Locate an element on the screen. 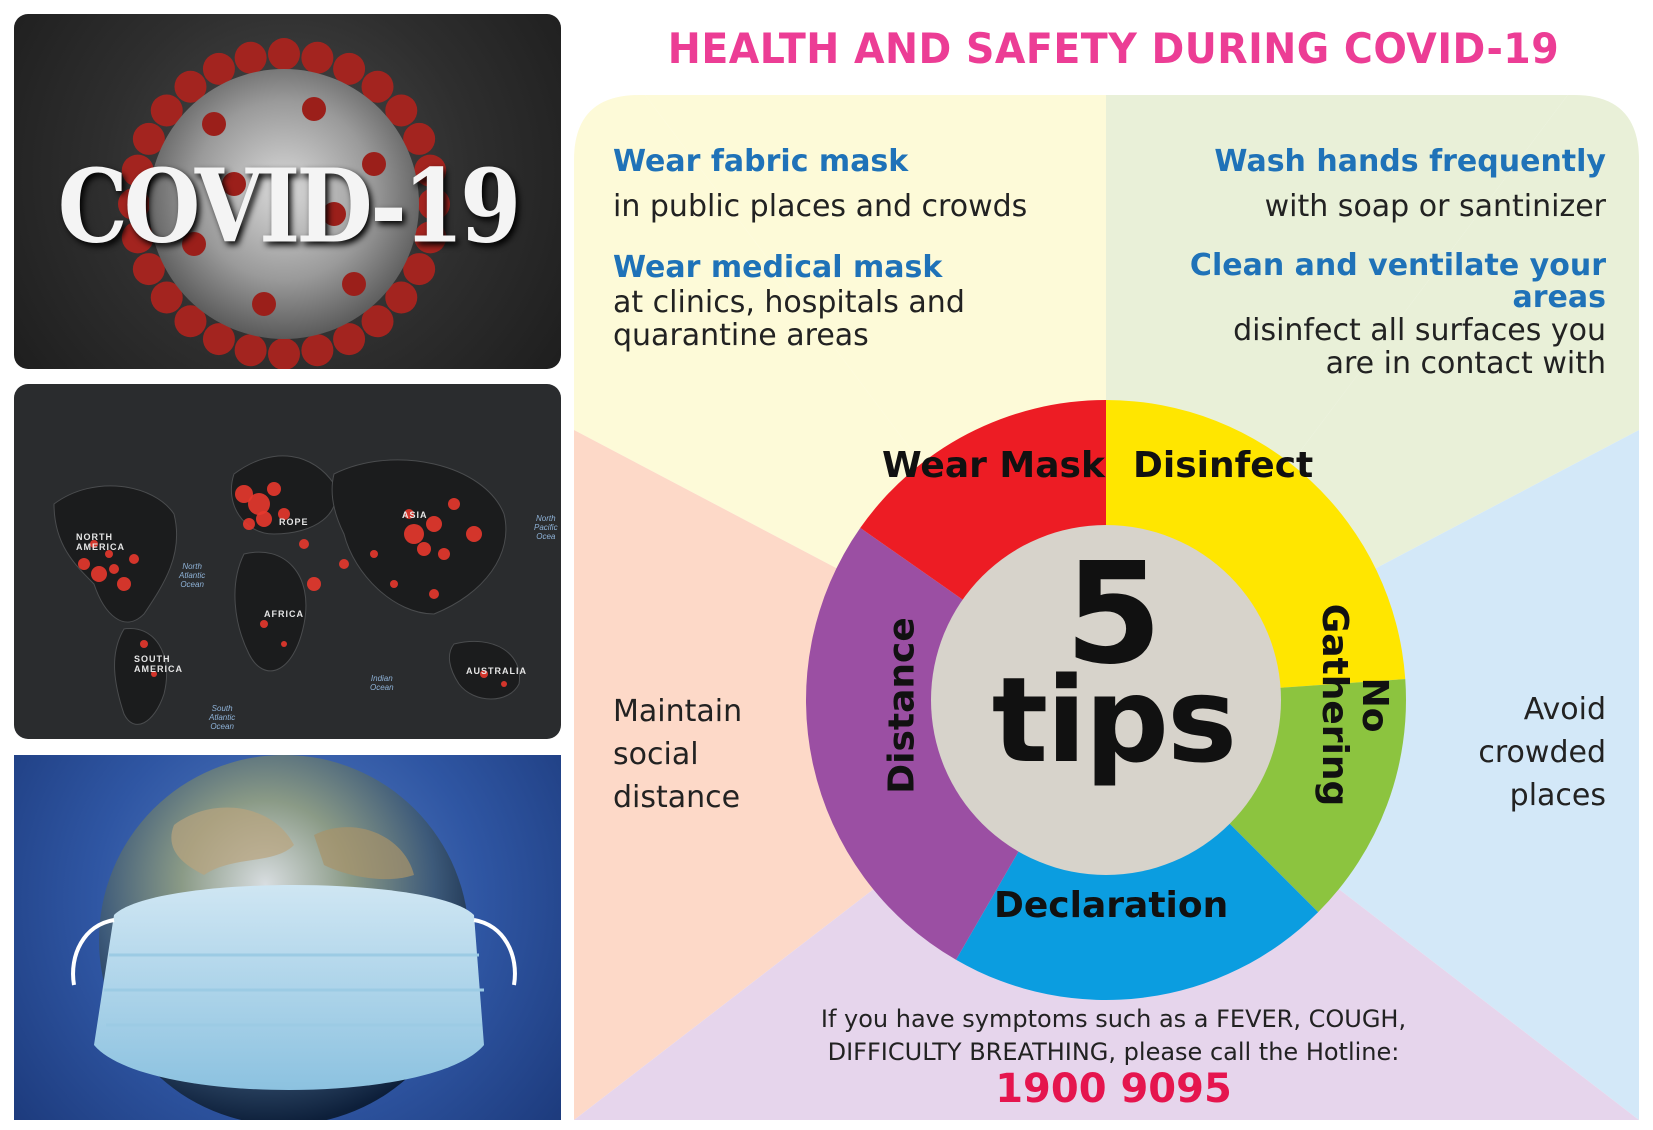 The height and width of the screenshot is (1130, 1653). label-africa: AFRICA is located at coordinates (284, 614).